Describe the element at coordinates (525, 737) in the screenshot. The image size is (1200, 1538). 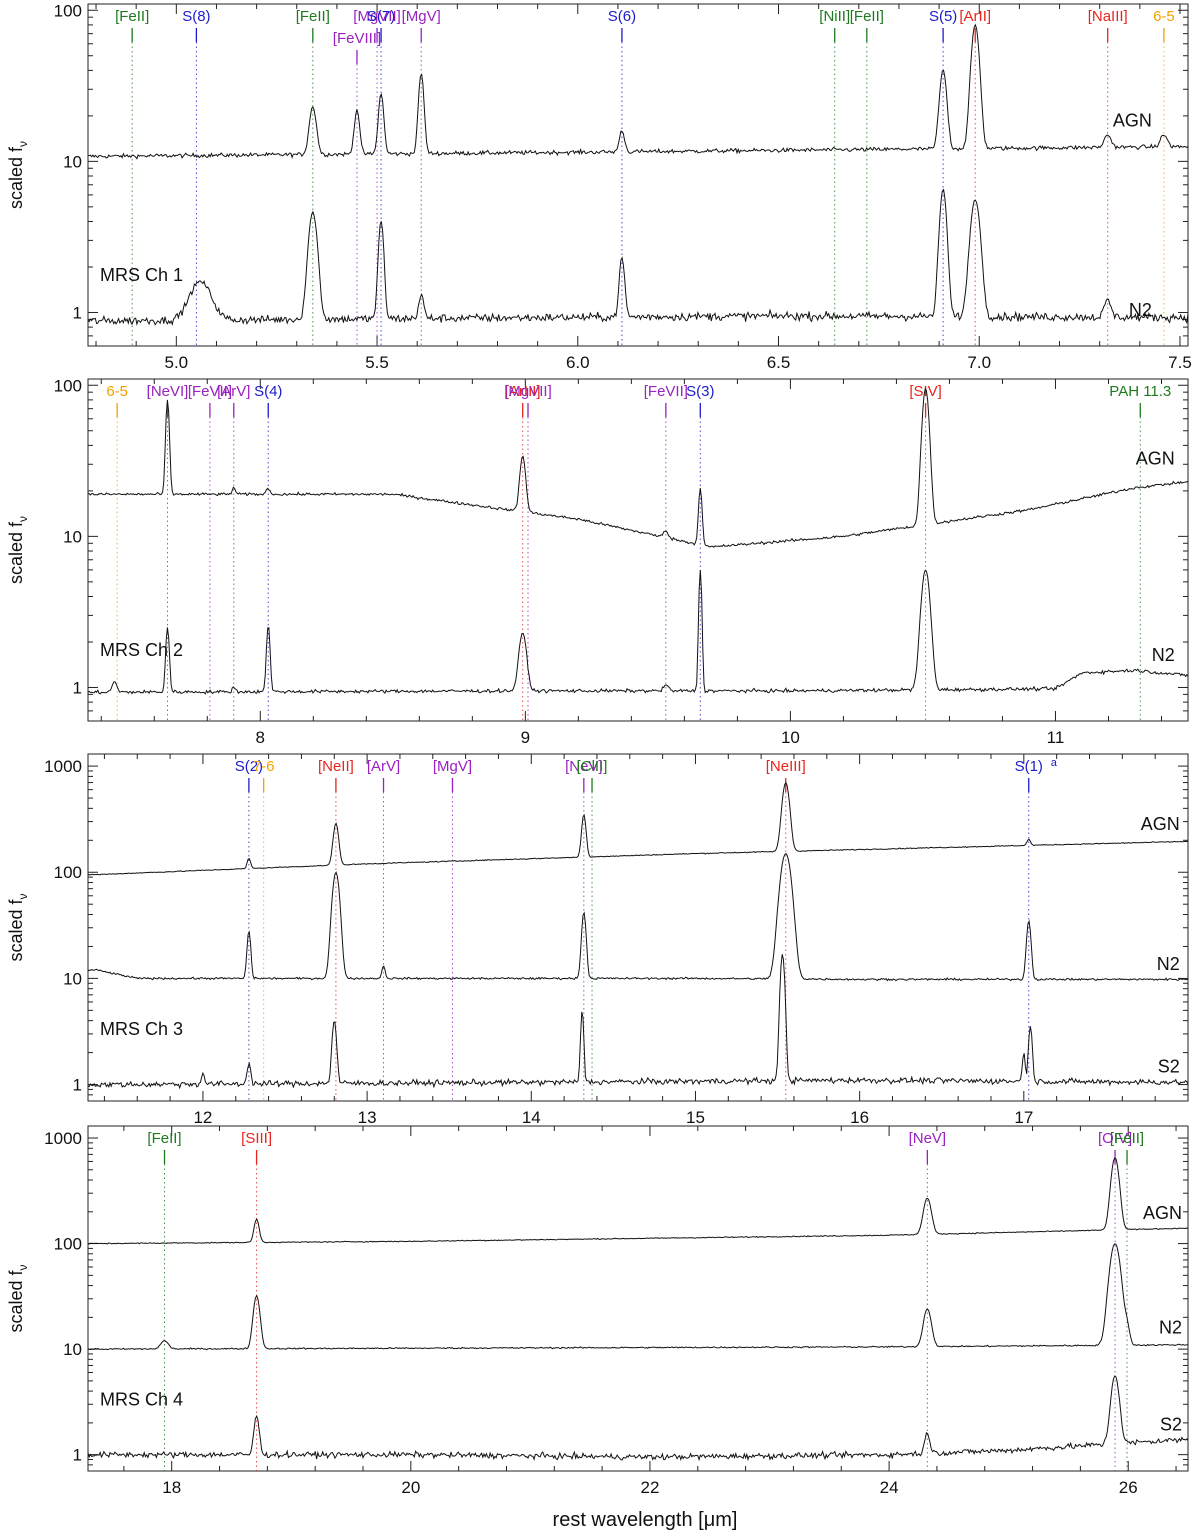
I see `x-tick-label: 9` at that location.